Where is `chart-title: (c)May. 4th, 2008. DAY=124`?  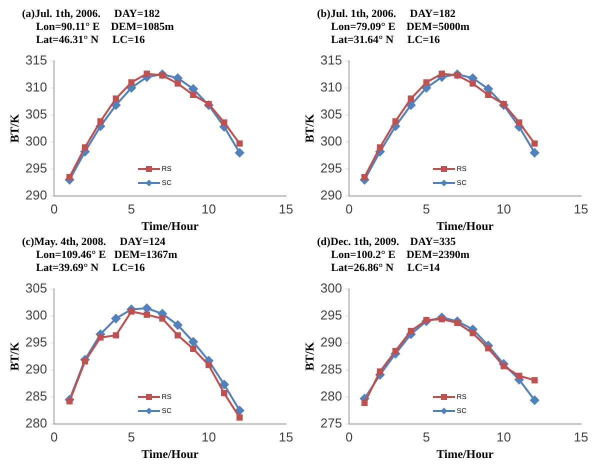 chart-title: (c)May. 4th, 2008. DAY=124 is located at coordinates (94, 242).